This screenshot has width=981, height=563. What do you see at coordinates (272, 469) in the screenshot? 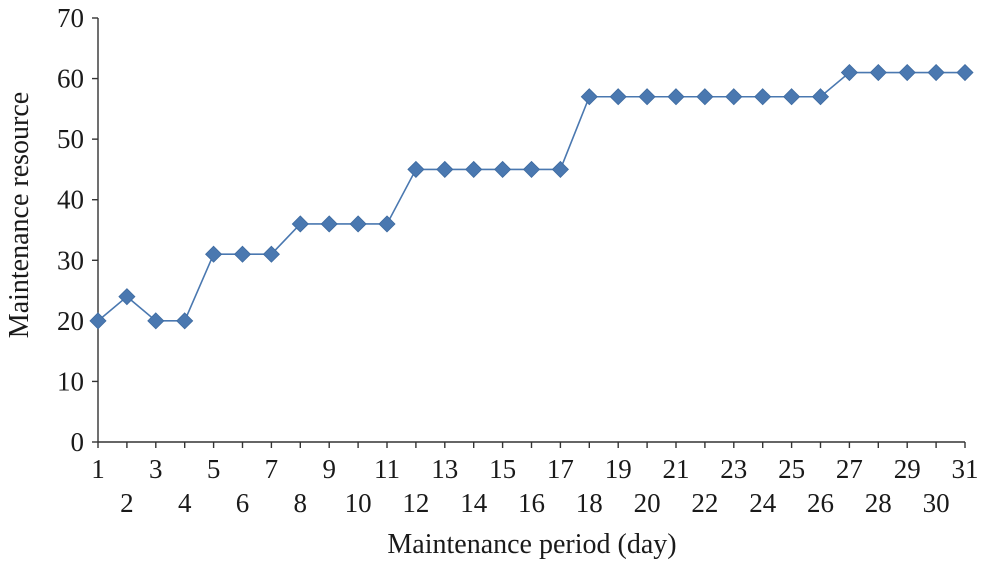
I see `x-tick-label: 7` at bounding box center [272, 469].